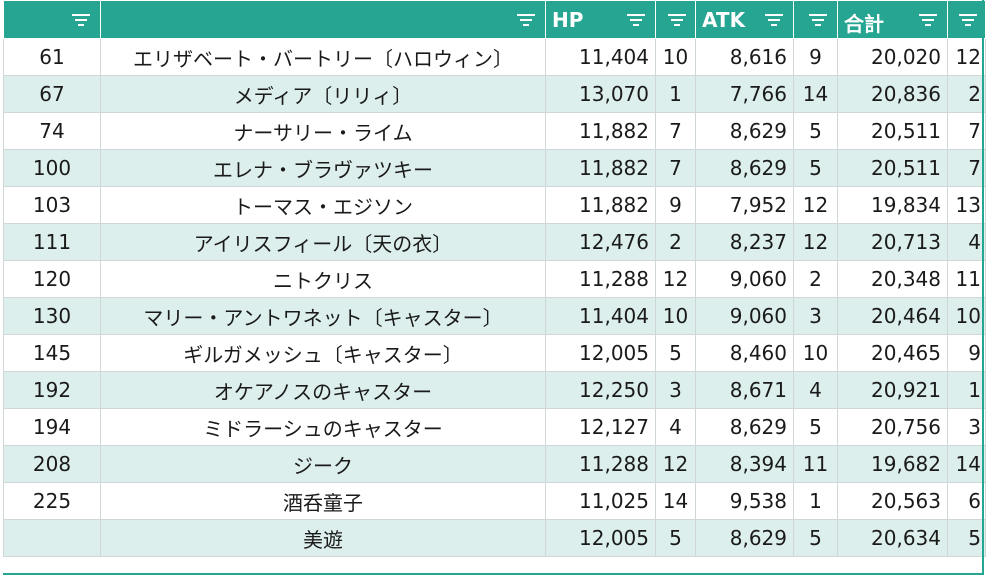 The height and width of the screenshot is (576, 989). What do you see at coordinates (52, 427) in the screenshot?
I see `cell-id: 194` at bounding box center [52, 427].